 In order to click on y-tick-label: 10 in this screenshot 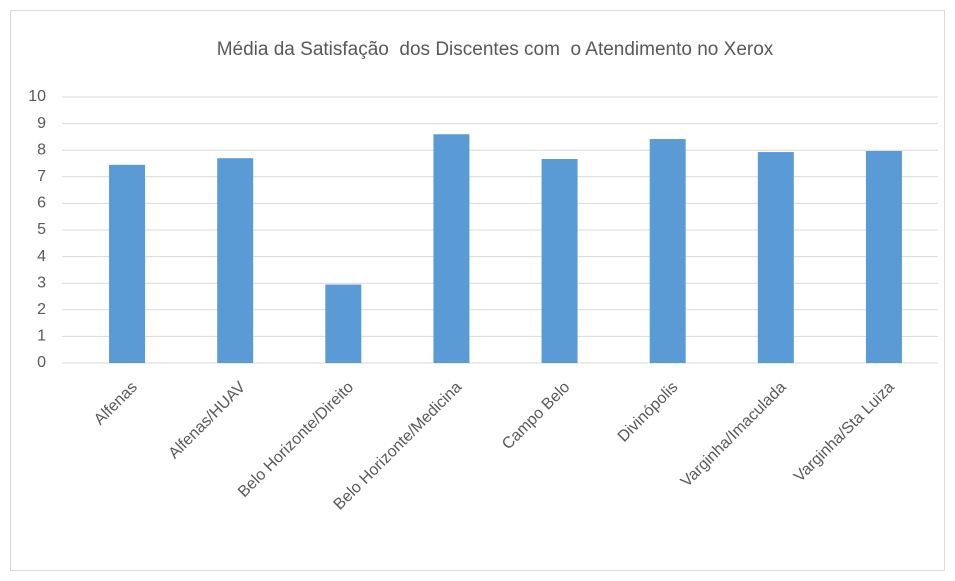, I will do `click(37, 96)`.